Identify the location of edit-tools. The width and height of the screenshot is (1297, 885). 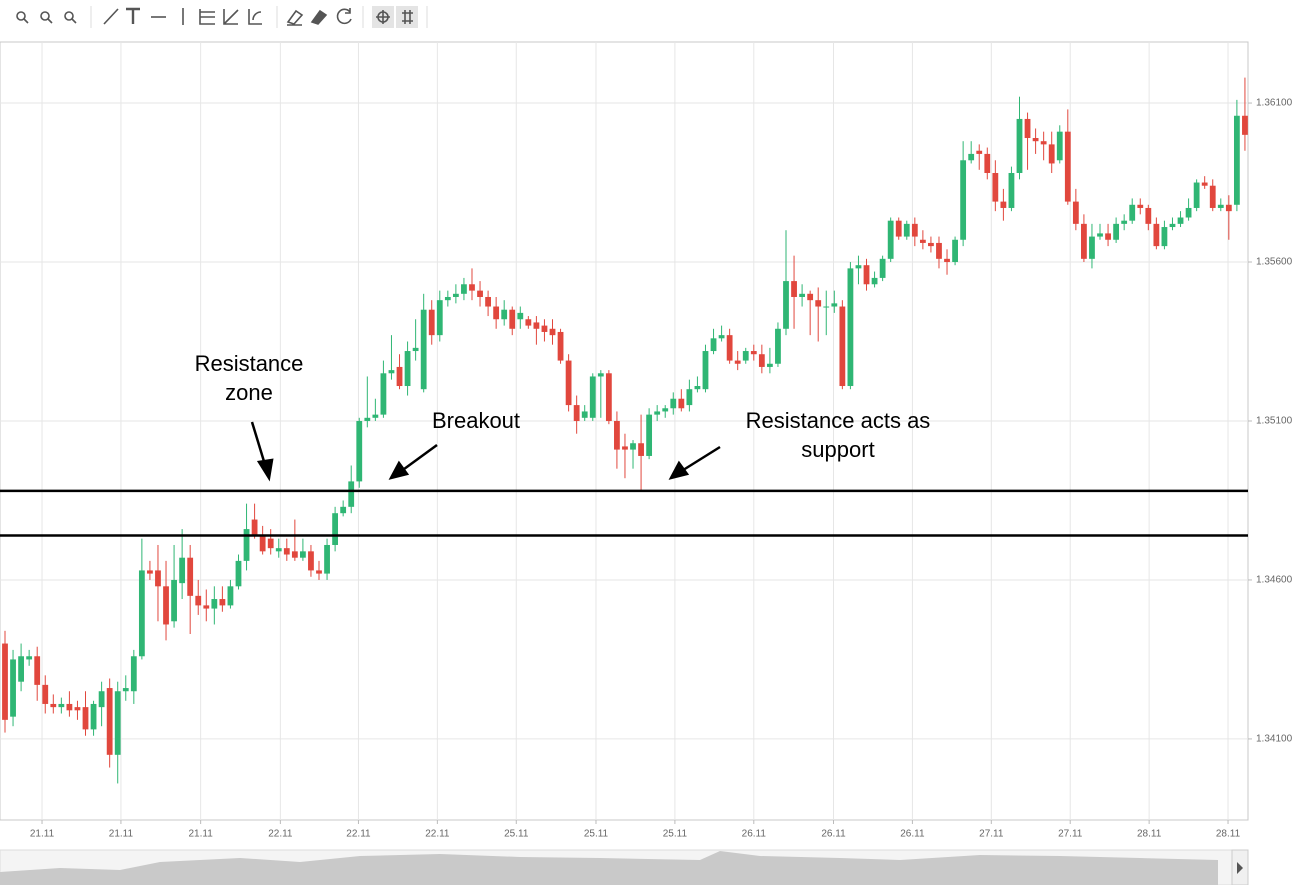
(319, 17).